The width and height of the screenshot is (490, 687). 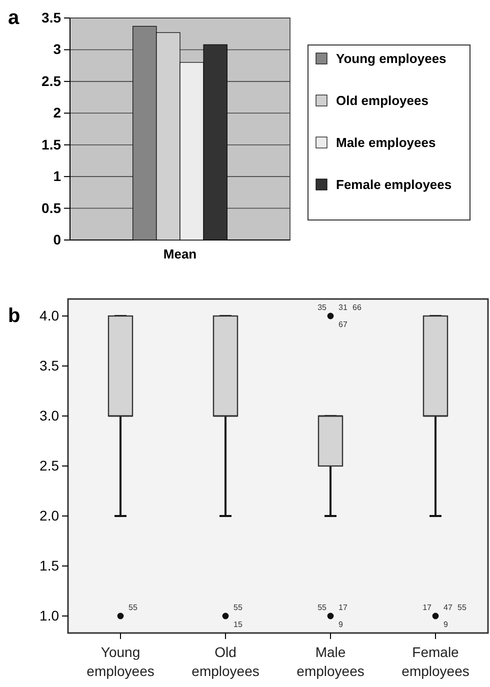 What do you see at coordinates (343, 324) in the screenshot?
I see `annotation: 67` at bounding box center [343, 324].